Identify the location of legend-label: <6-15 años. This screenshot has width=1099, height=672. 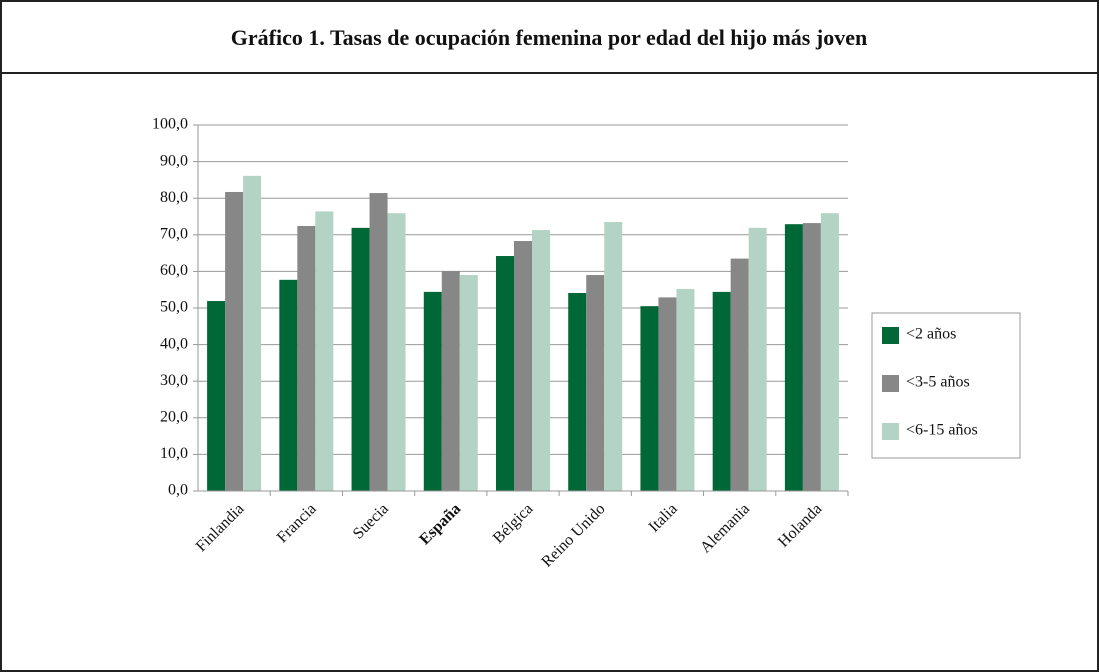
(942, 430).